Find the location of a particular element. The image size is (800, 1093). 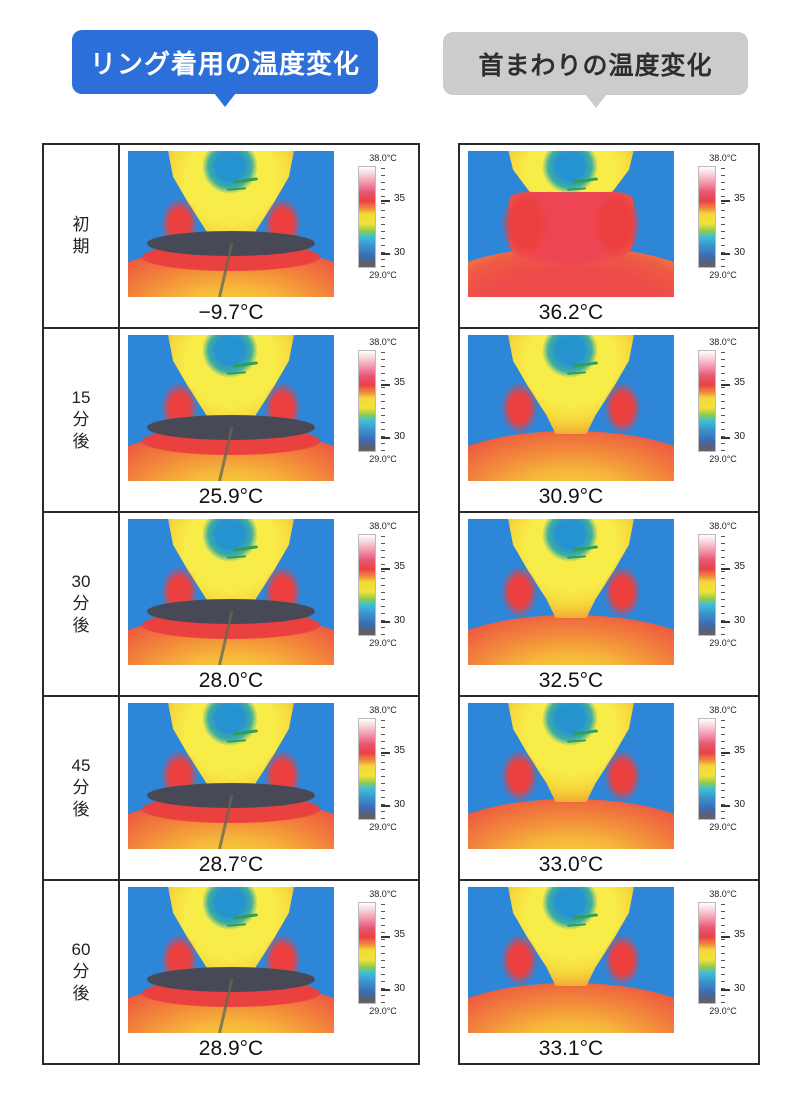

right-table-row: 38.0°C 35 30 29.0°C 33.0°C is located at coordinates (609, 789).